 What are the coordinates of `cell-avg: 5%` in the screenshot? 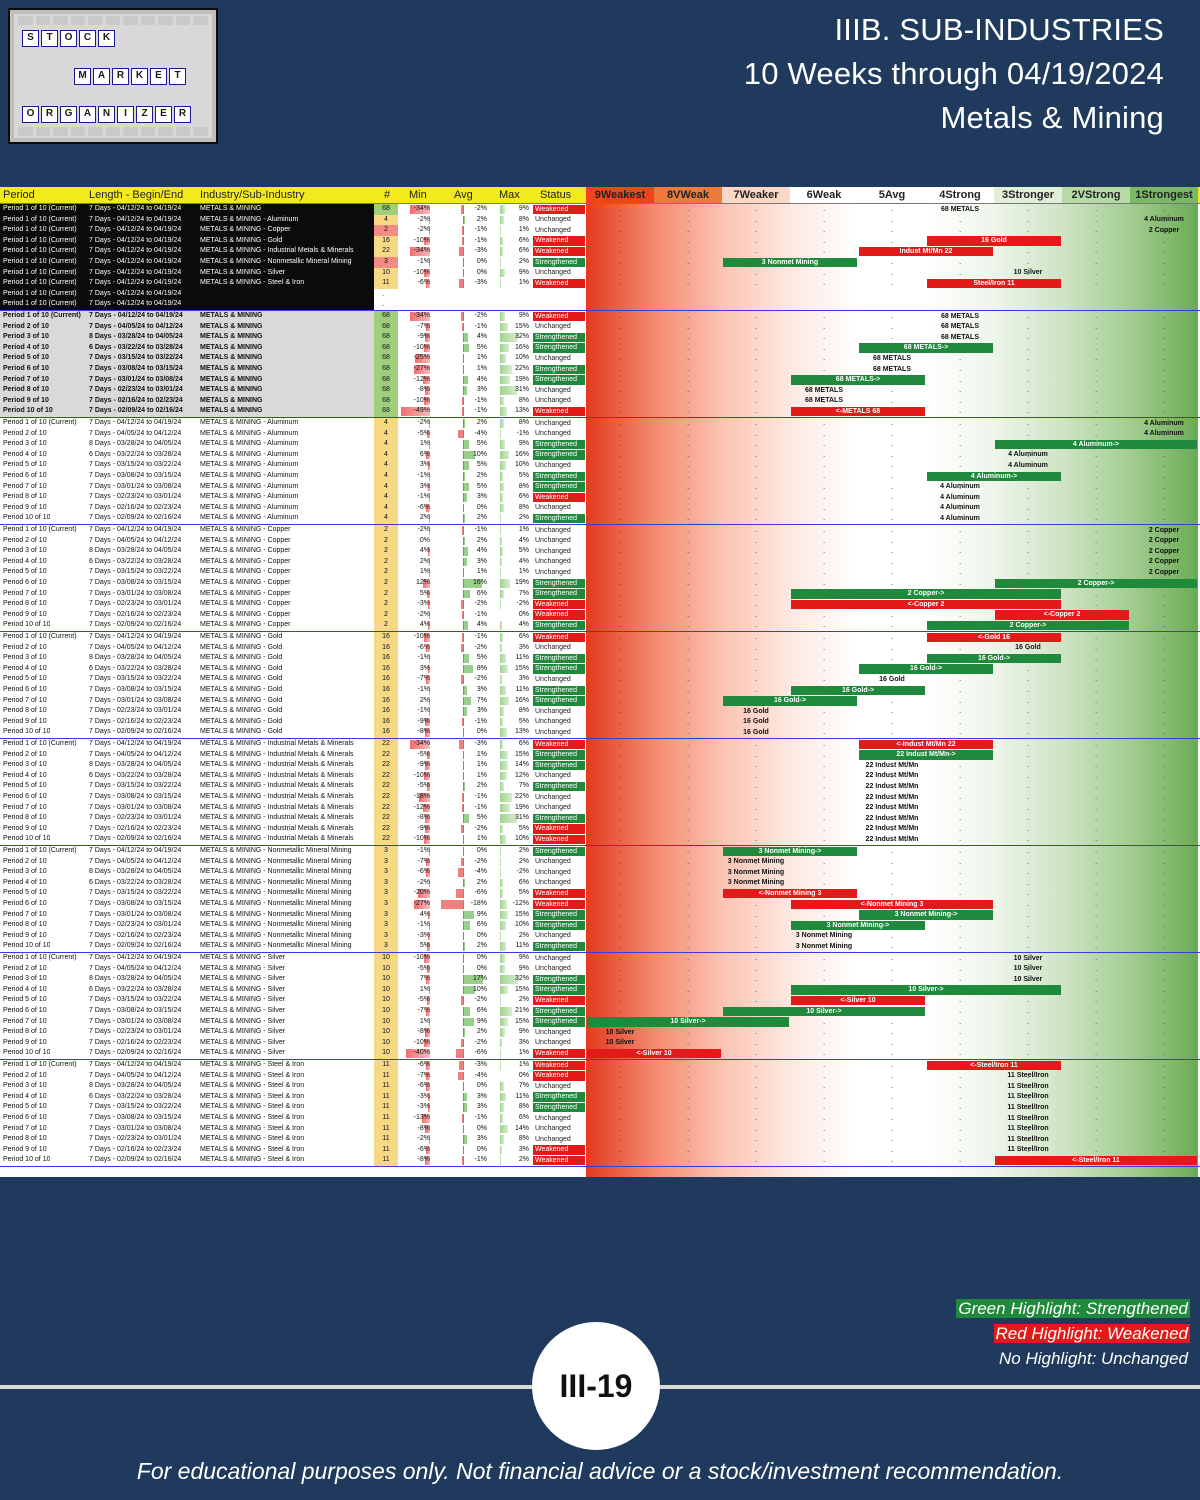 It's located at (481, 486).